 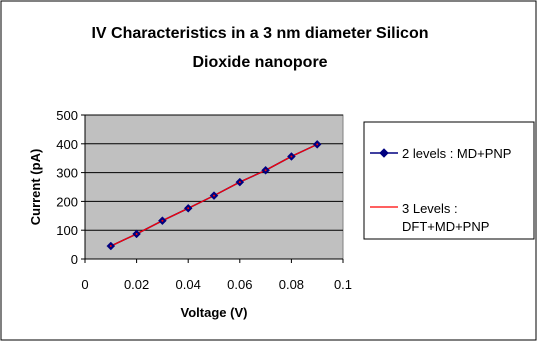 What do you see at coordinates (430, 208) in the screenshot?
I see `legend-label-series-2-line-1: 3 Levels :` at bounding box center [430, 208].